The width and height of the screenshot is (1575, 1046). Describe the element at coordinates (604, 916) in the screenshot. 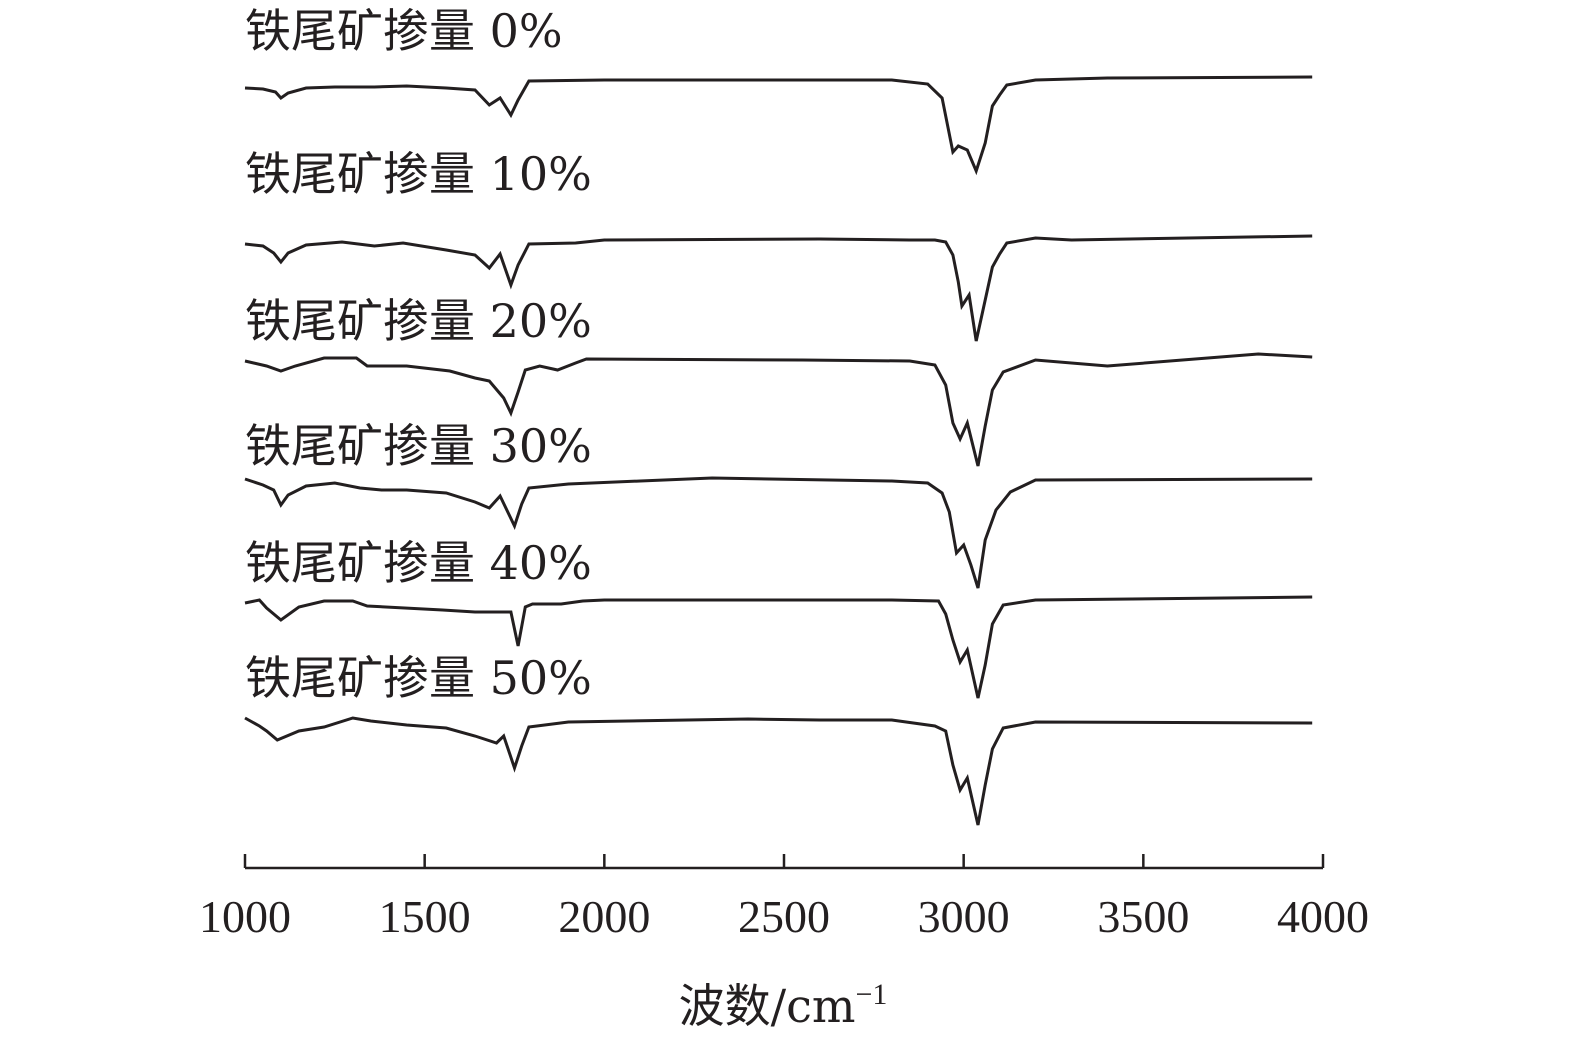

I see `x-tick-label-2000: 2000` at that location.